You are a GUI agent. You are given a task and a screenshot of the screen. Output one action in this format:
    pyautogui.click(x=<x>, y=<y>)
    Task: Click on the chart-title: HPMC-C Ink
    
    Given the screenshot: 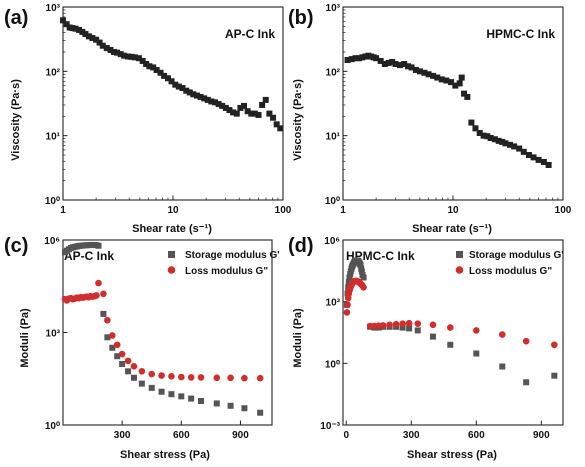 What is the action you would take?
    pyautogui.click(x=520, y=34)
    